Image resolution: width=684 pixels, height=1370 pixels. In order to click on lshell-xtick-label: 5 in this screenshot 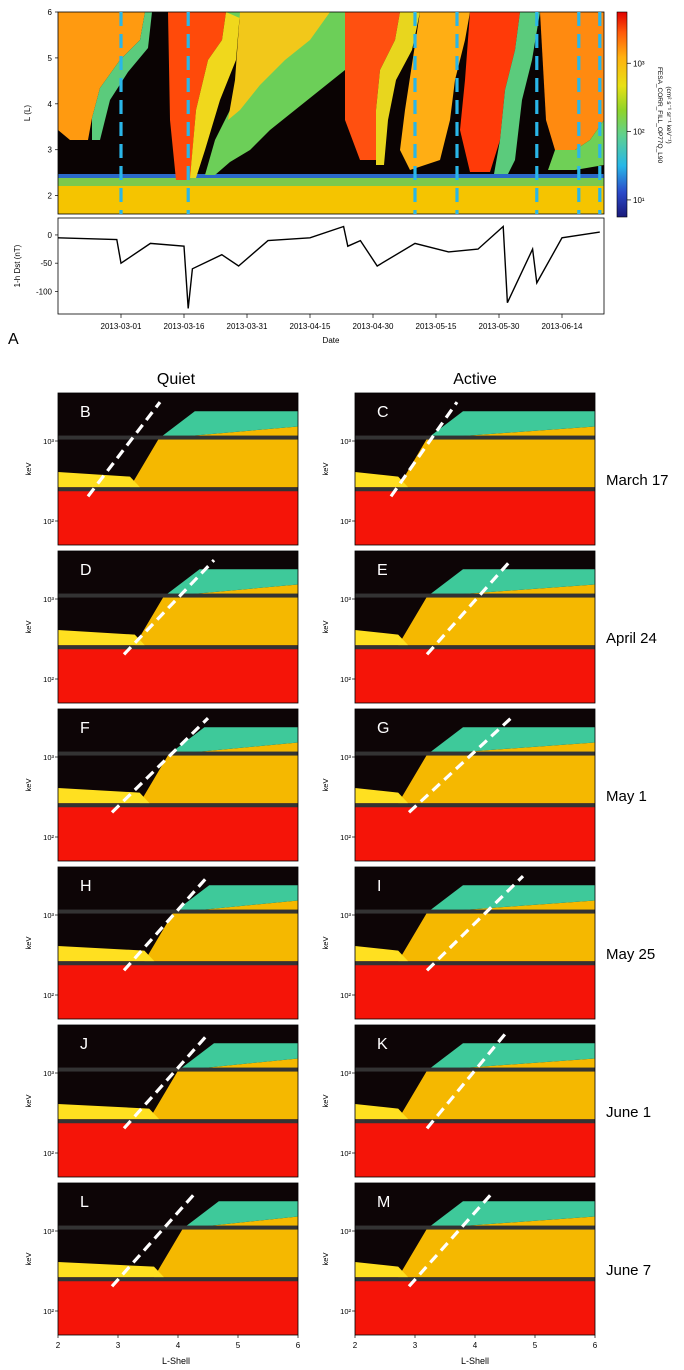, I will do `click(238, 1345)`.